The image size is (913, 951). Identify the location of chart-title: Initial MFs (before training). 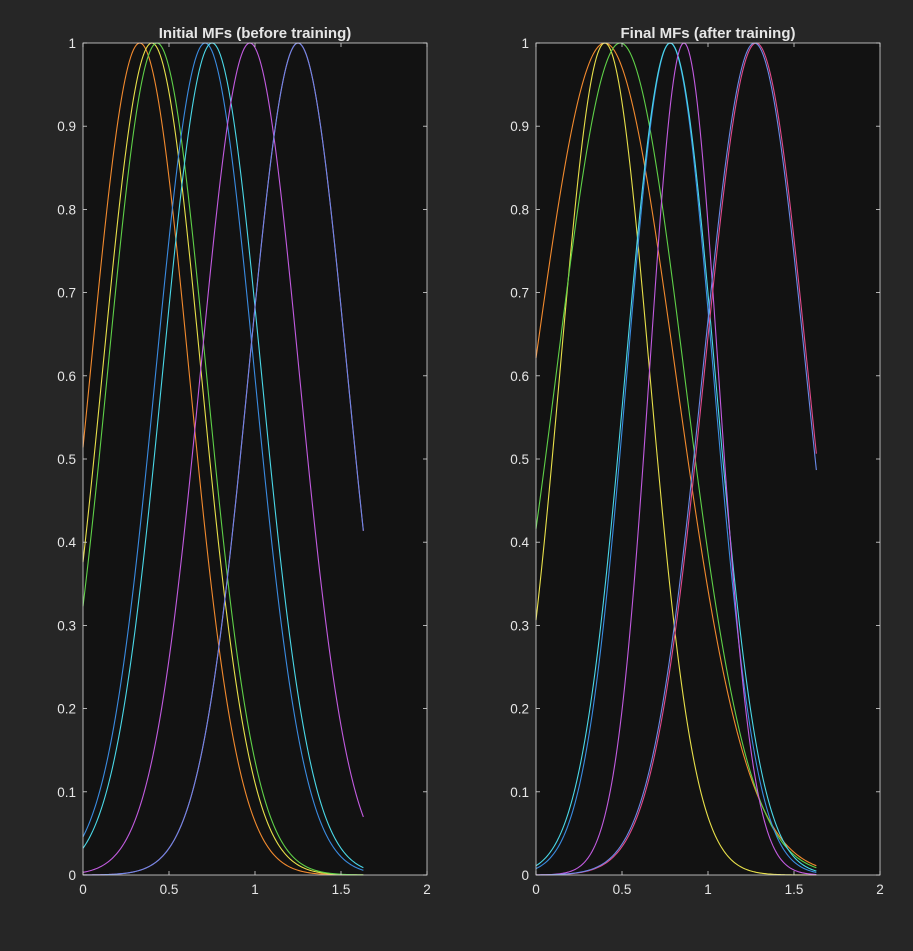
(255, 33).